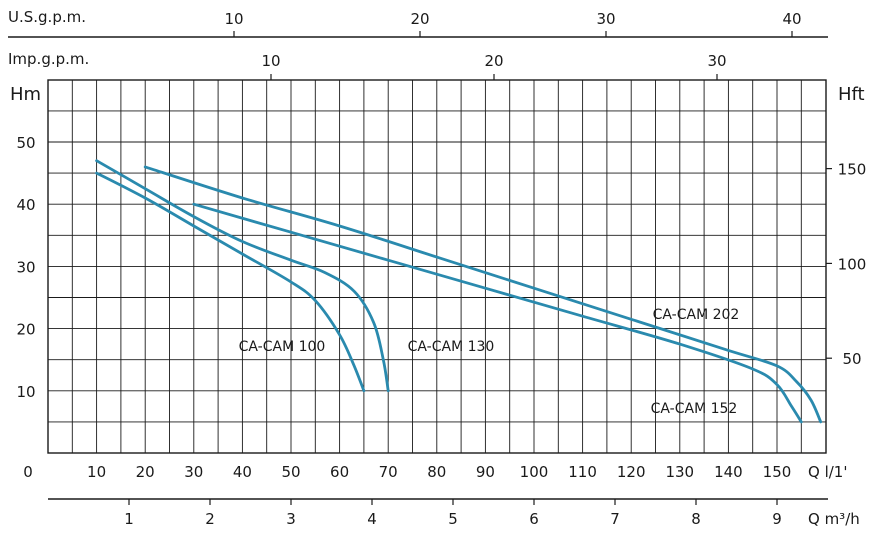 Image resolution: width=887 pixels, height=539 pixels. What do you see at coordinates (129, 519) in the screenshot?
I see `m3h-tick-label: 1` at bounding box center [129, 519].